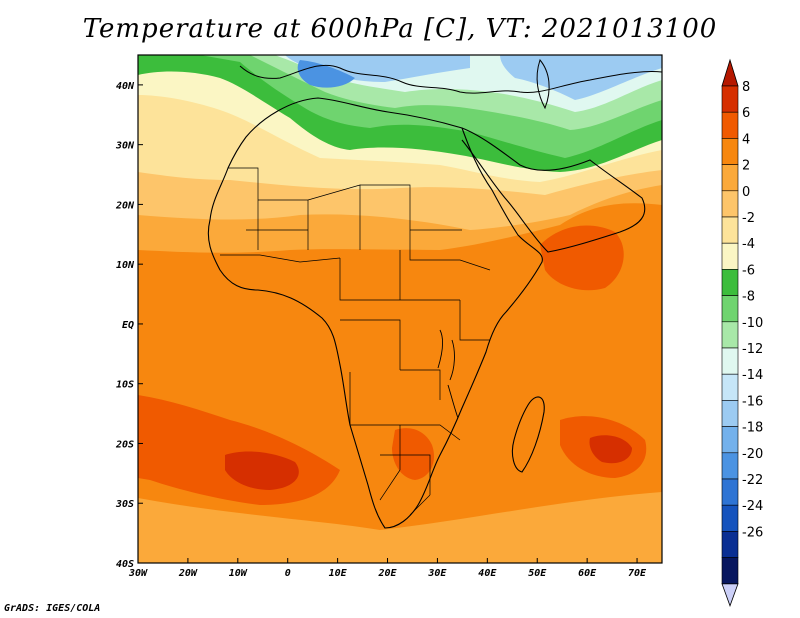 The image size is (800, 618). What do you see at coordinates (125, 86) in the screenshot?
I see `lat-tick-label: 40N` at bounding box center [125, 86].